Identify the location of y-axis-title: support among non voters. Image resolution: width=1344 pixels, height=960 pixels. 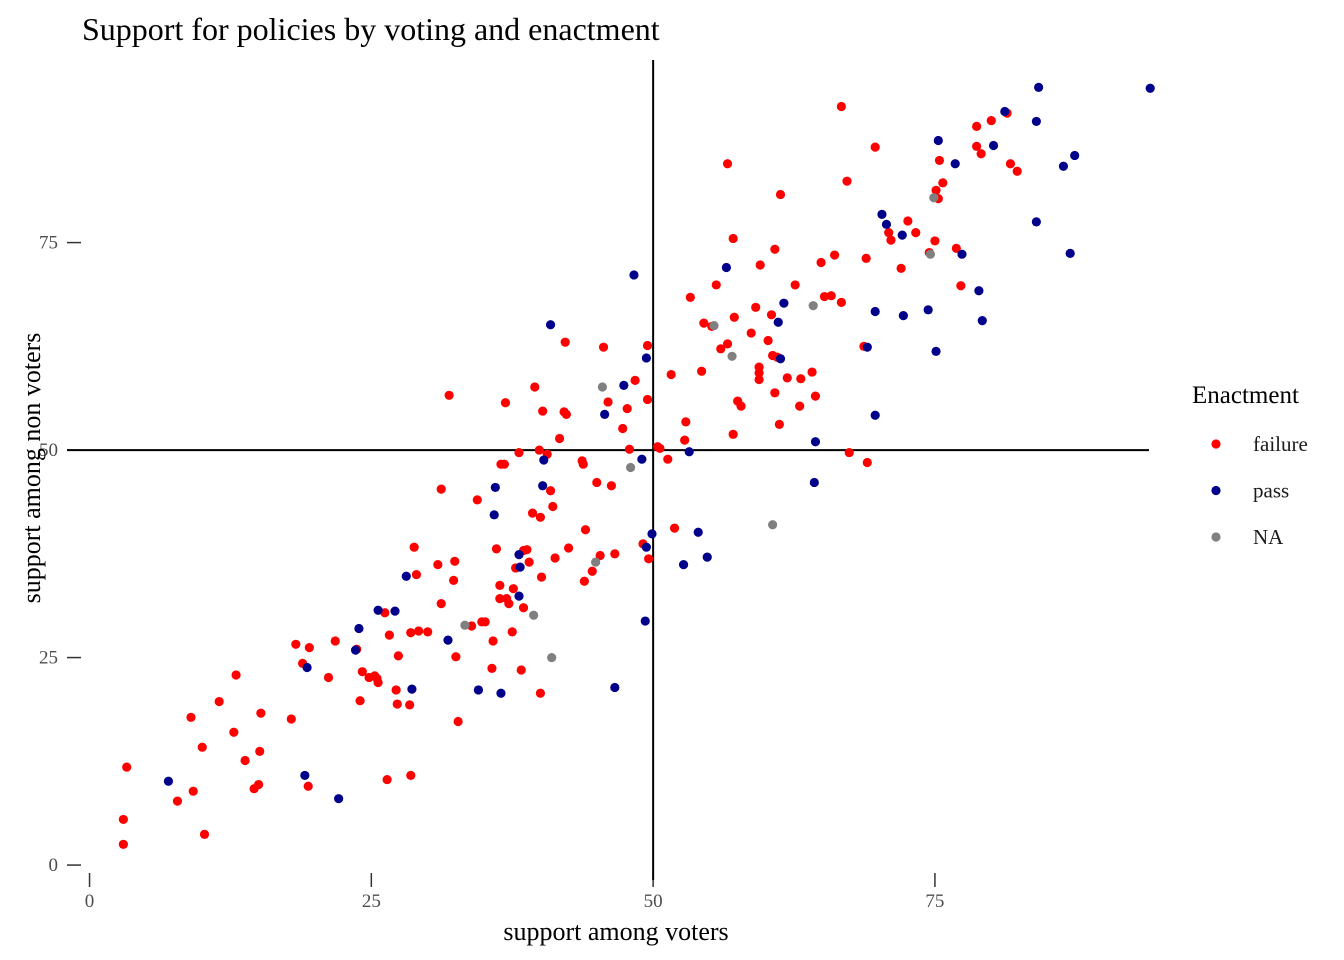
(31, 468).